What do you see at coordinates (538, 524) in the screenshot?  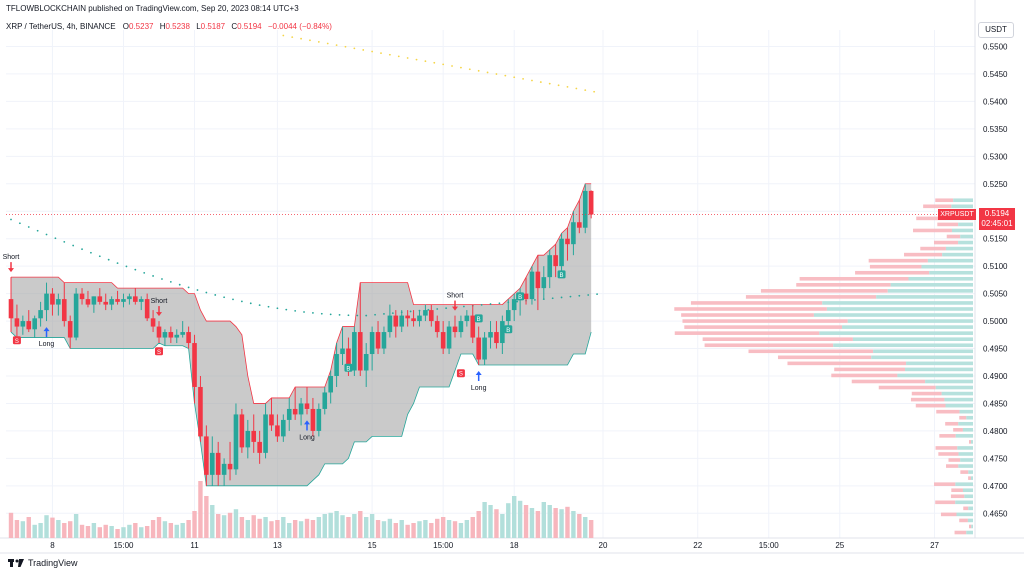 I see `volume-bar` at bounding box center [538, 524].